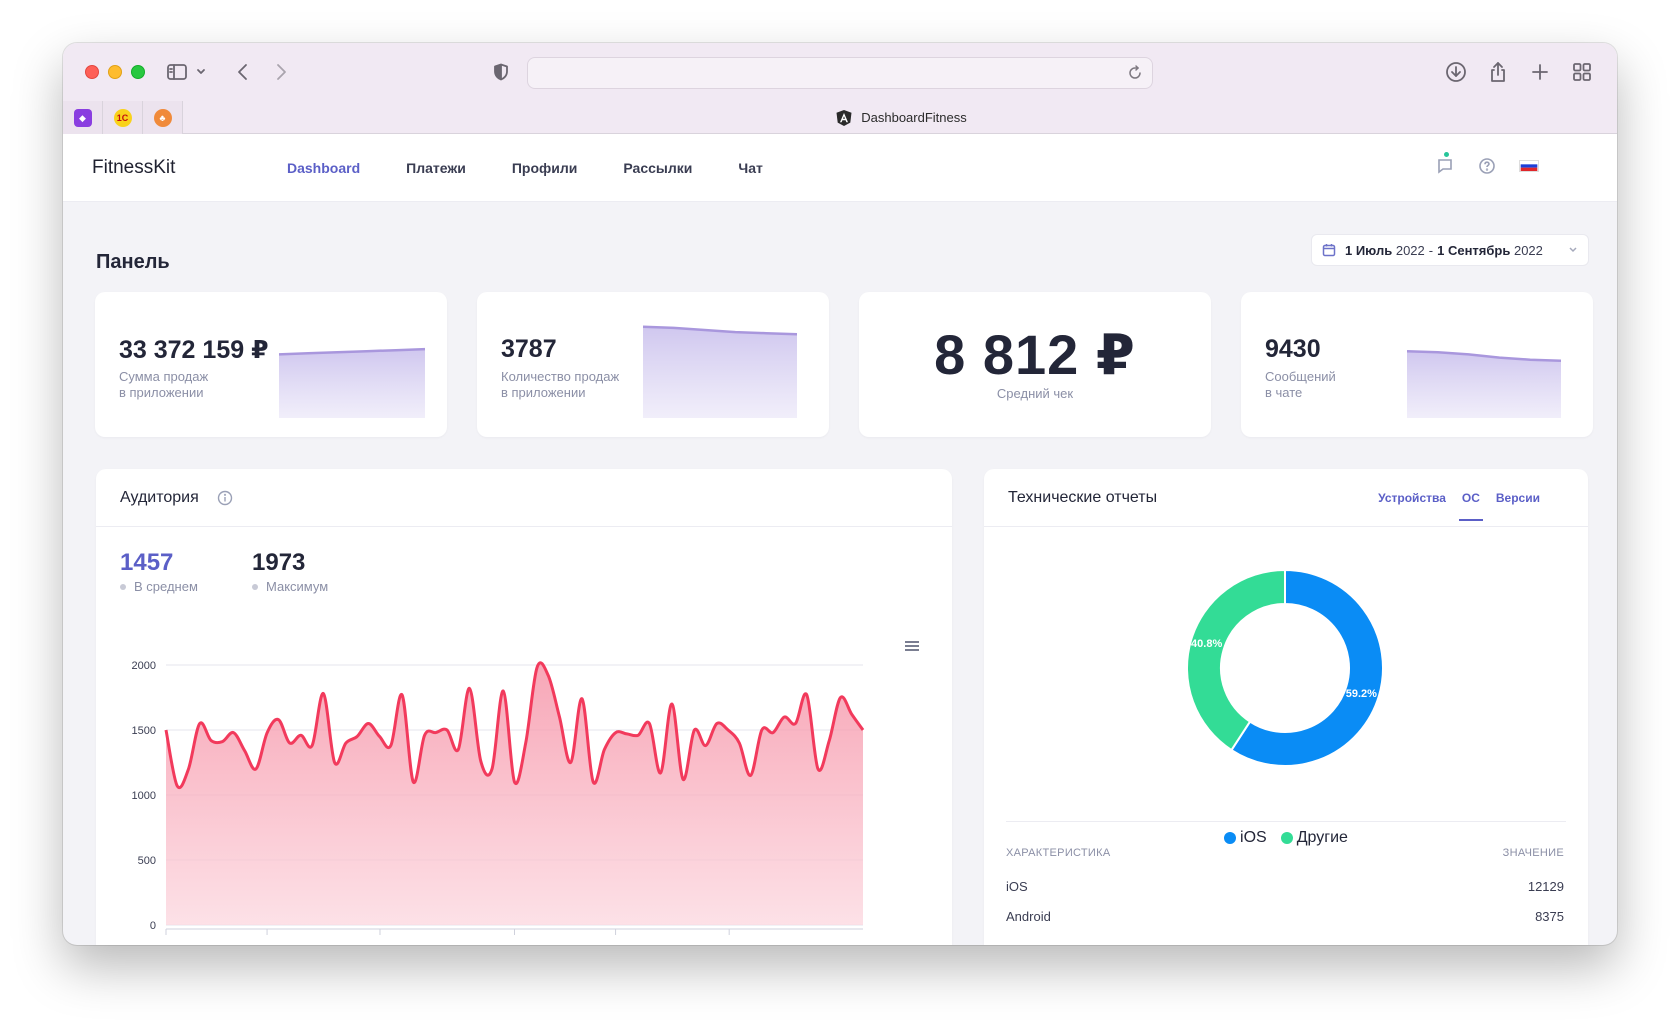 This screenshot has width=1680, height=1030. Describe the element at coordinates (147, 861) in the screenshot. I see `y-tick-label: 500` at that location.